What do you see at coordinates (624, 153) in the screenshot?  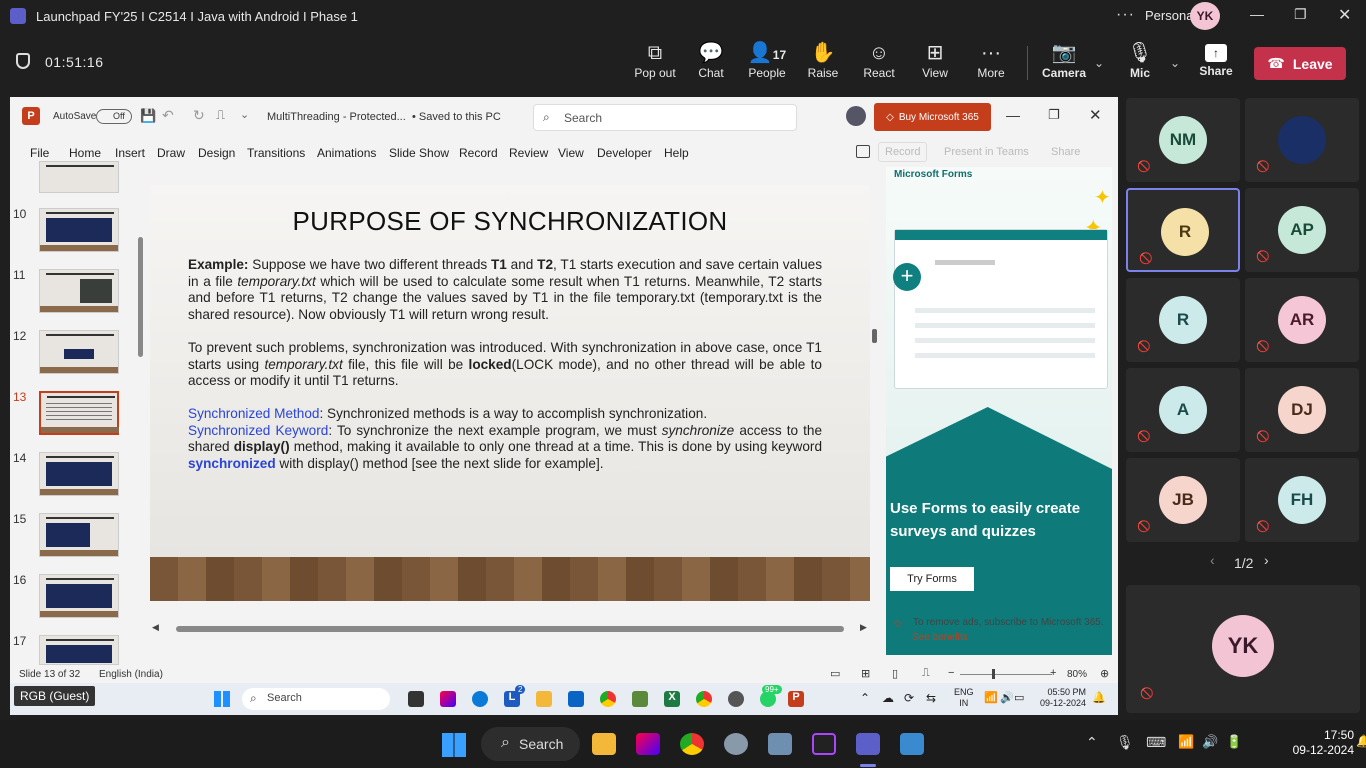 I see `tab-developer: Developer` at bounding box center [624, 153].